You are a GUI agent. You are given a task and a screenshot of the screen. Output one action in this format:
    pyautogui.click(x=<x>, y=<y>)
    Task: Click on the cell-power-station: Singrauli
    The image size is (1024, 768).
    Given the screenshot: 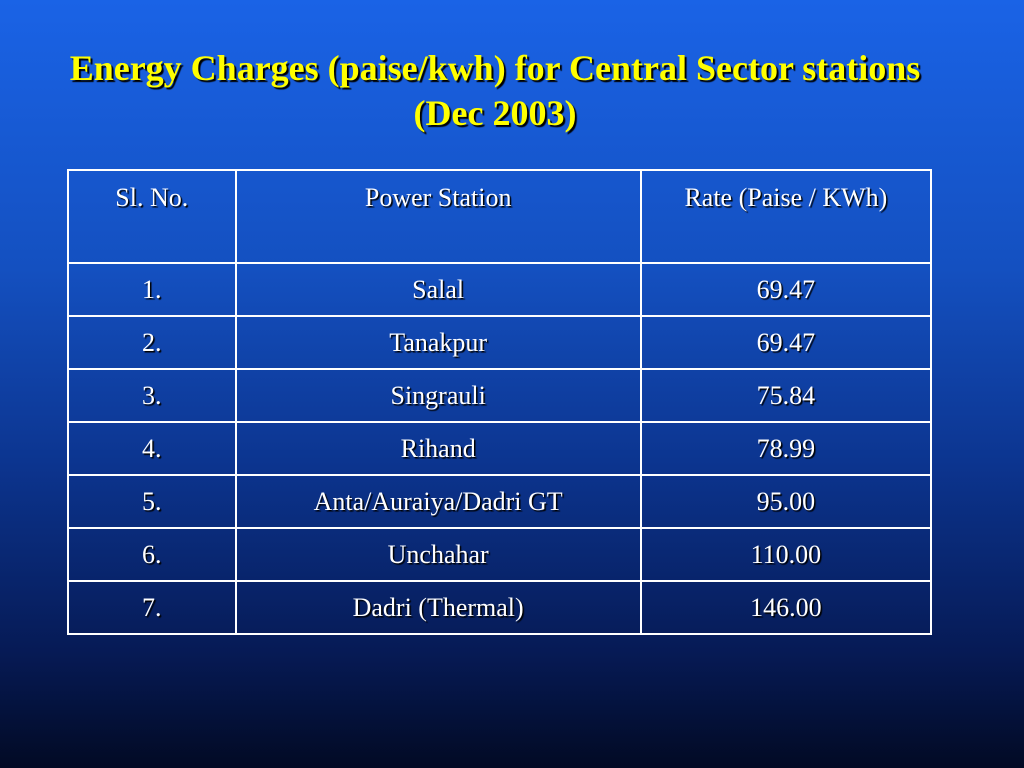 What is the action you would take?
    pyautogui.click(x=438, y=395)
    